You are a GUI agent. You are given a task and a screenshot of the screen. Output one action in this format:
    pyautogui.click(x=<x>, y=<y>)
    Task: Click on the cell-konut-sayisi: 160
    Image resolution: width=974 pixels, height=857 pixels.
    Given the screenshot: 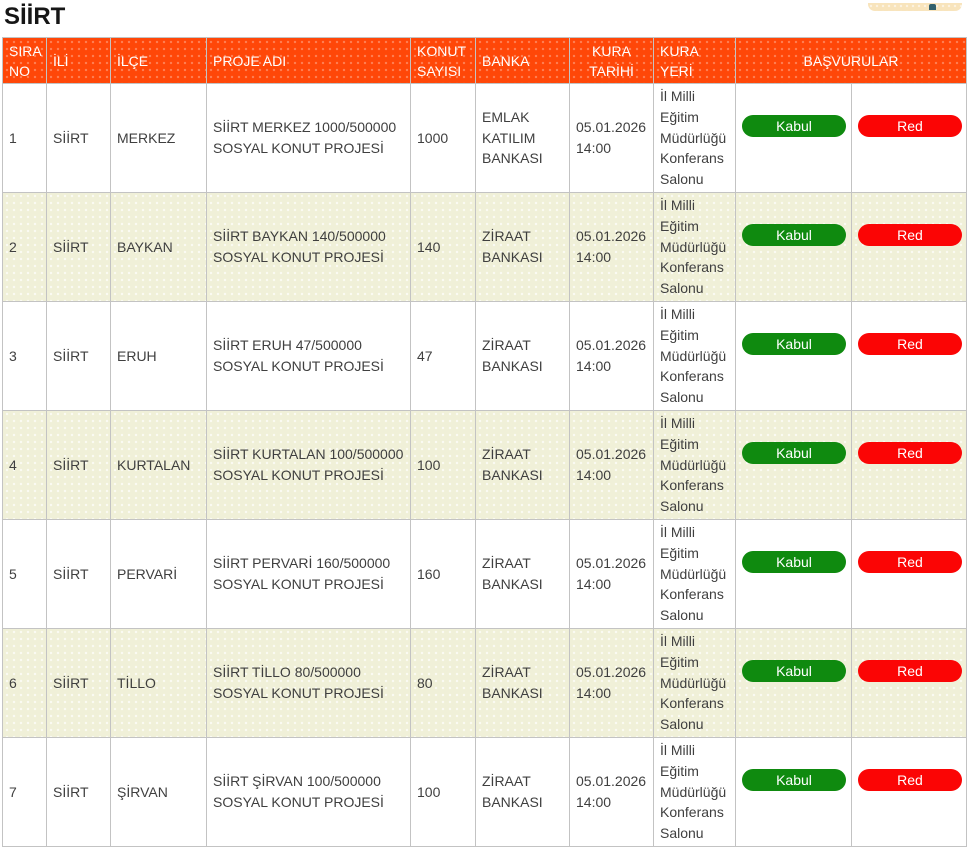 What is the action you would take?
    pyautogui.click(x=443, y=573)
    